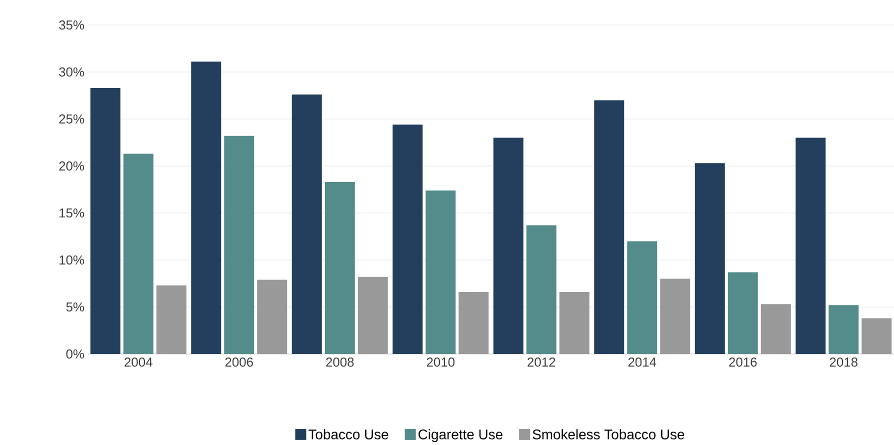 This screenshot has height=445, width=894. Describe the element at coordinates (348, 434) in the screenshot. I see `legend-label: Tobacco Use` at that location.